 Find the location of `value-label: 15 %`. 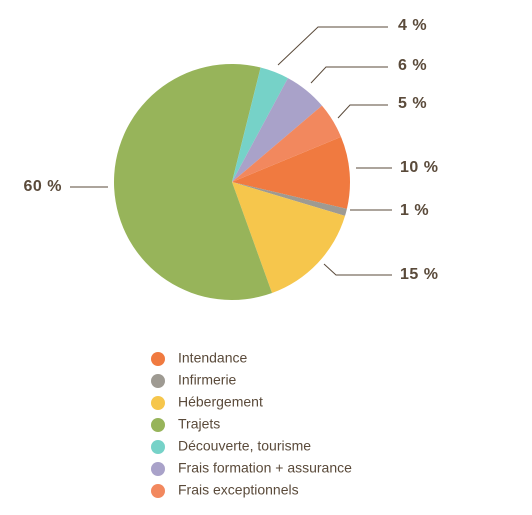

value-label: 15 % is located at coordinates (419, 274).